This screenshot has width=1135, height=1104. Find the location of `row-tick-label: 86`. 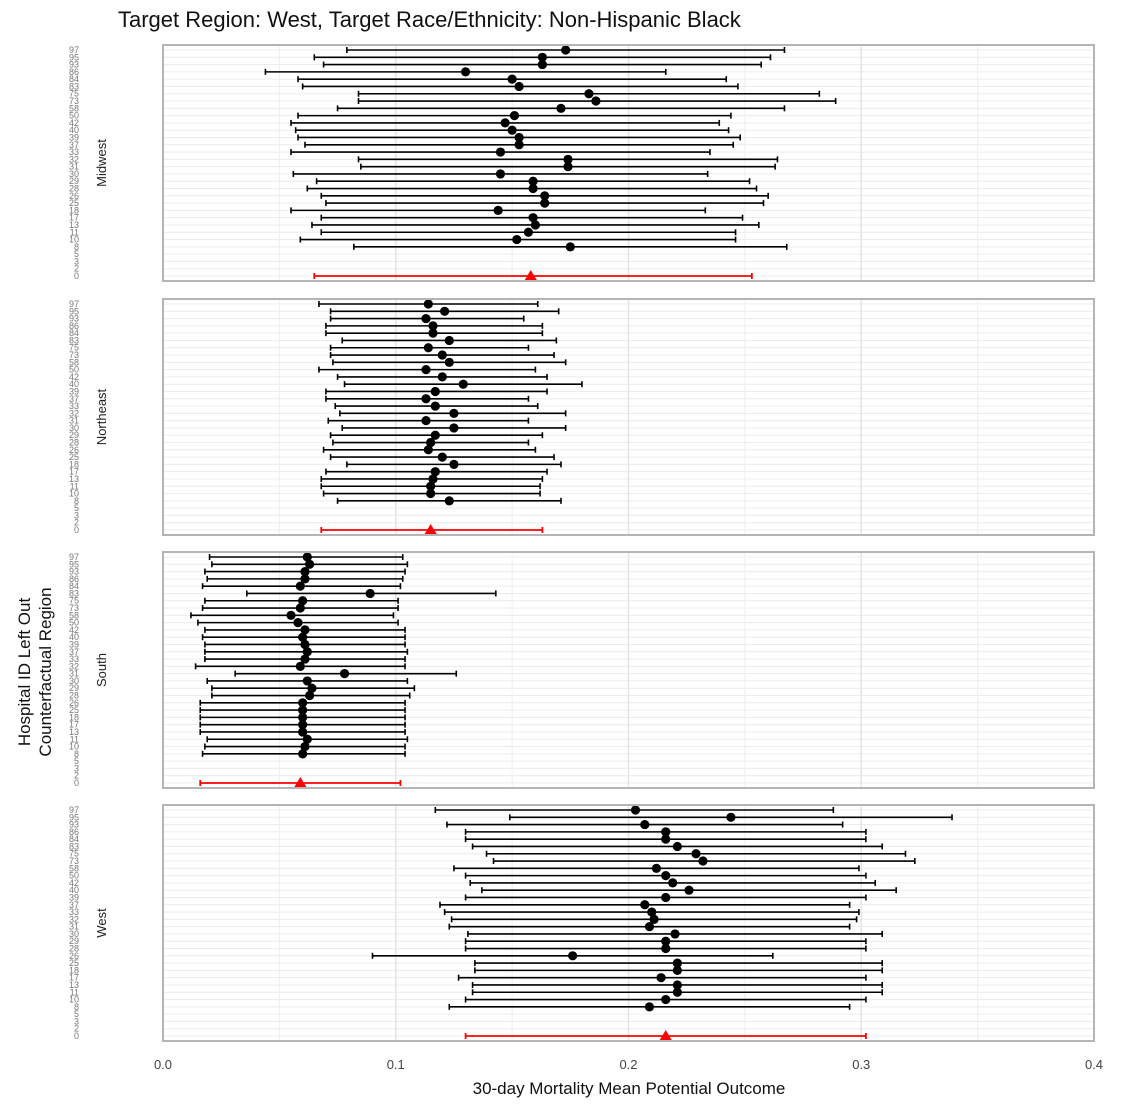

row-tick-label: 86 is located at coordinates (74, 579).